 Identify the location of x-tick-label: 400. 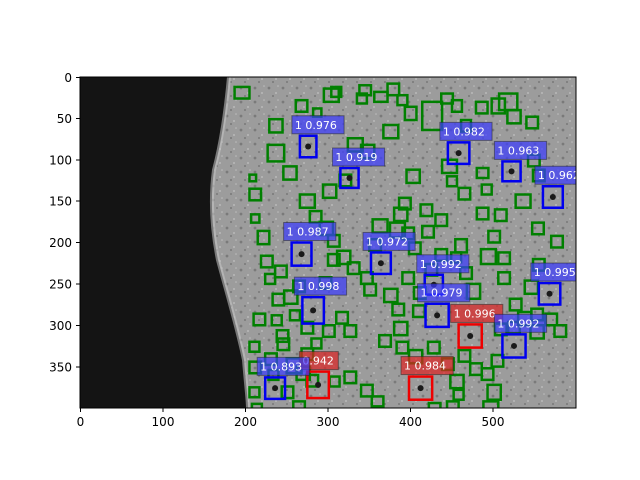
(410, 422).